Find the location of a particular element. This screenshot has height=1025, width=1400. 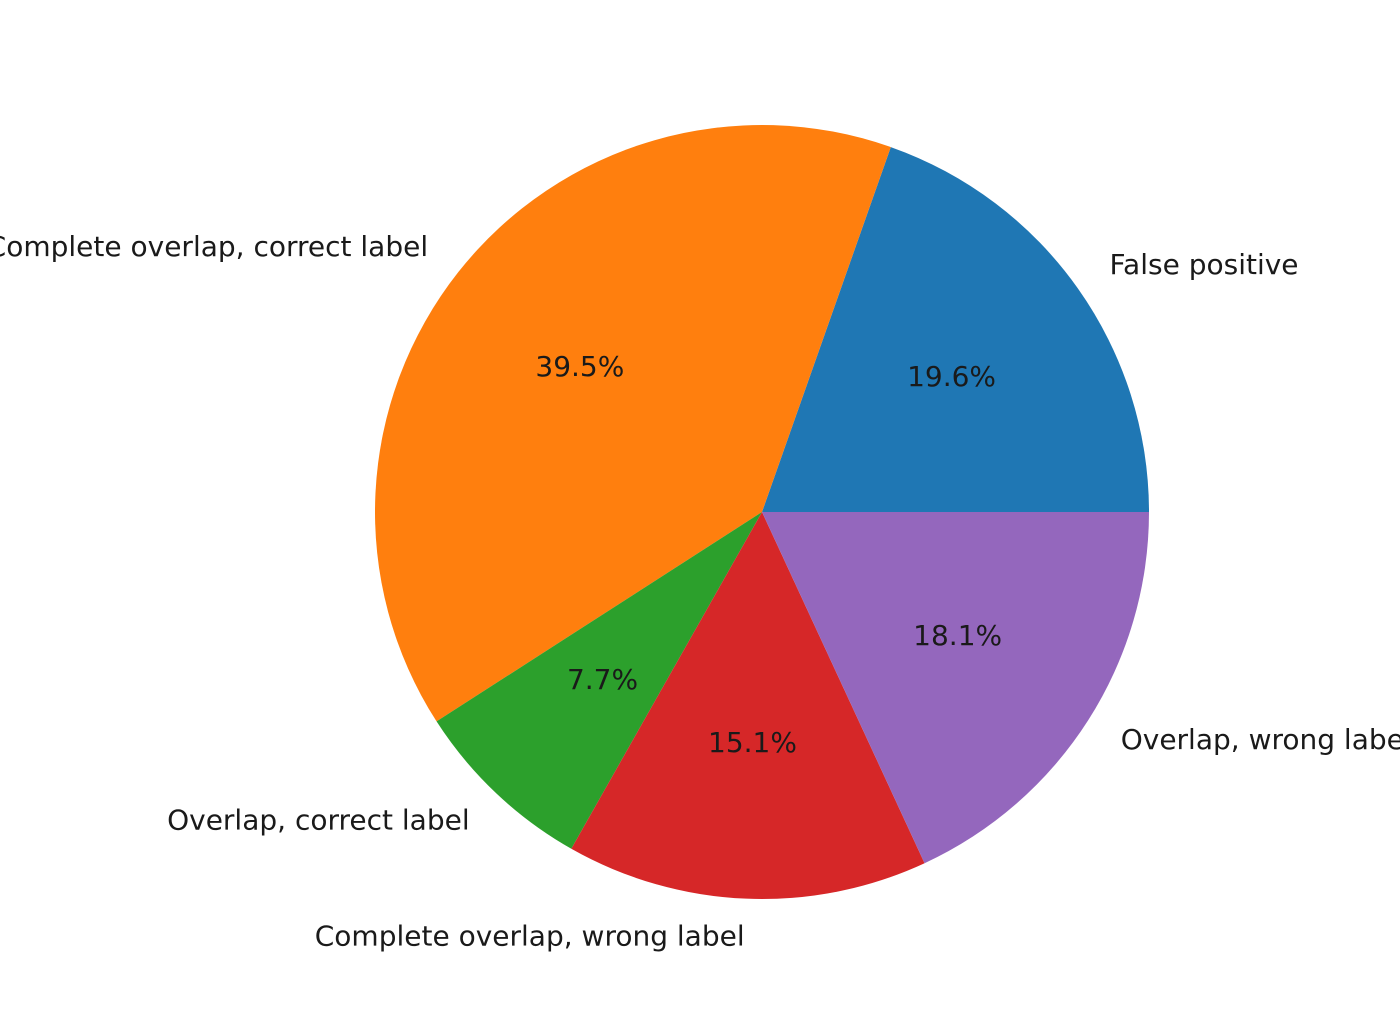

slice-percent-complete-overlap-correct-label: 39.5% is located at coordinates (579, 366).